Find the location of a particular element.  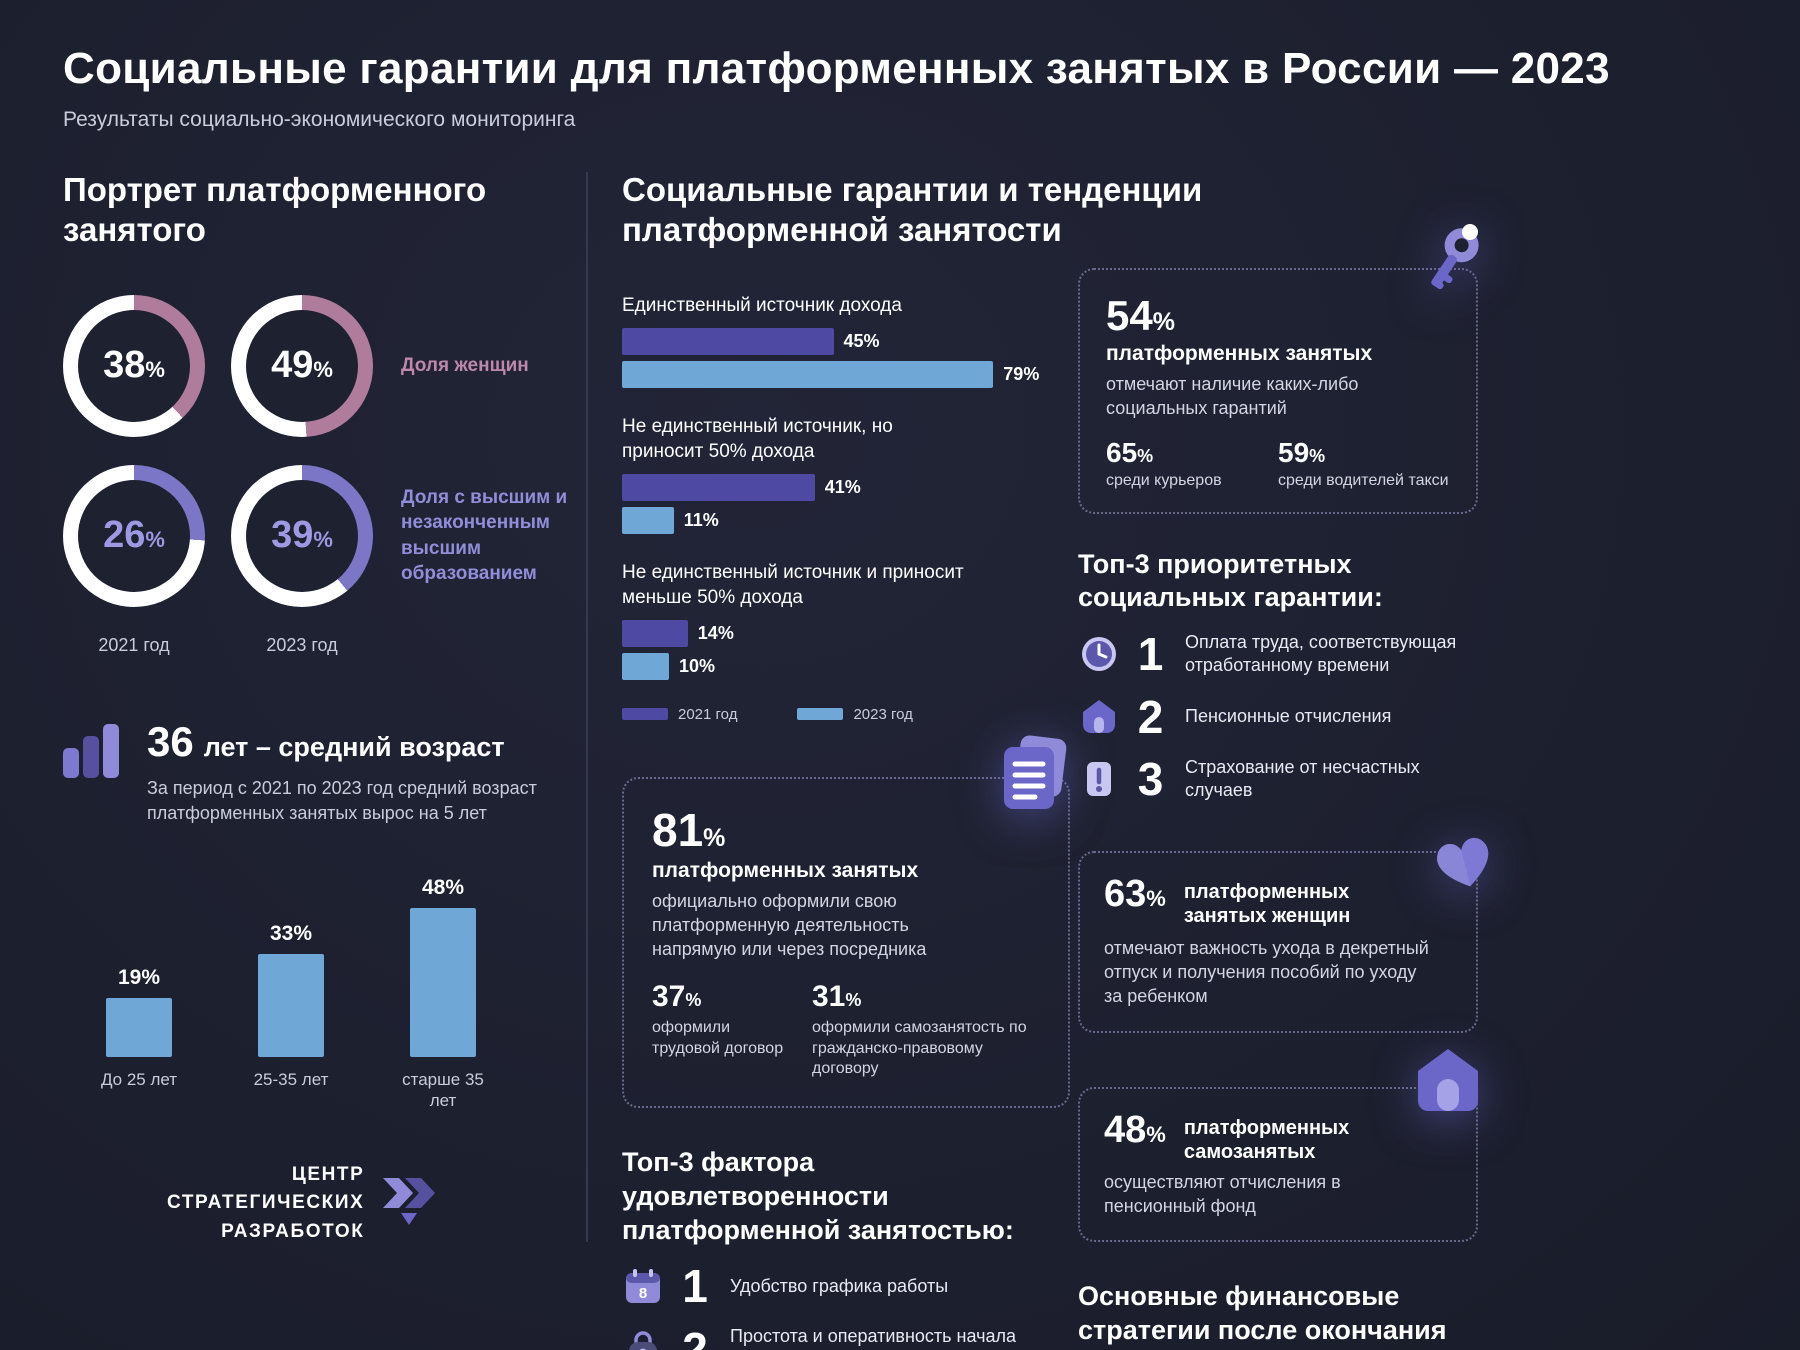

donut-year-labels: 2021 год 2023 год is located at coordinates (317, 645).